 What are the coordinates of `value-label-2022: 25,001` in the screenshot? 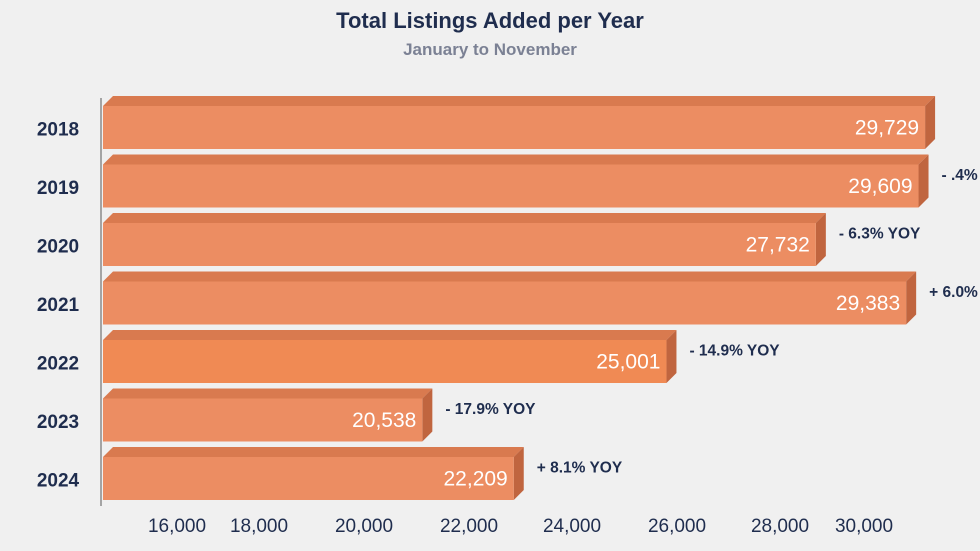 It's located at (628, 362).